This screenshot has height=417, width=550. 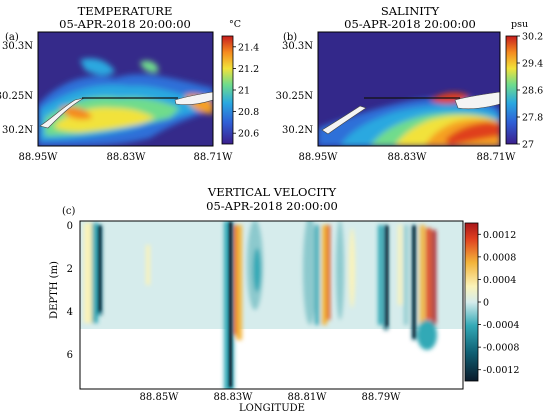 I want to click on velocity-x-tick: 88.79W, so click(x=382, y=397).